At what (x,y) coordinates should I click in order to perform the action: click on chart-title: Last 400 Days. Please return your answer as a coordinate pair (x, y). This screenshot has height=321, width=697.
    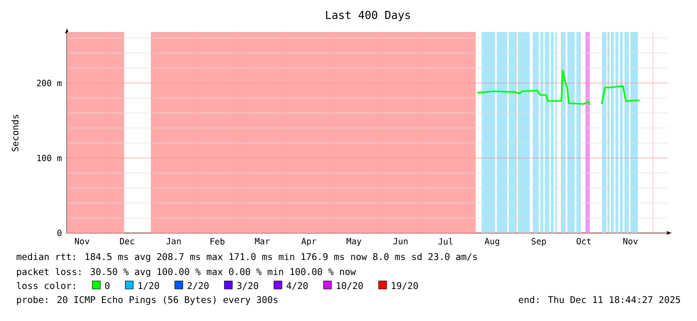
    Looking at the image, I should click on (368, 16).